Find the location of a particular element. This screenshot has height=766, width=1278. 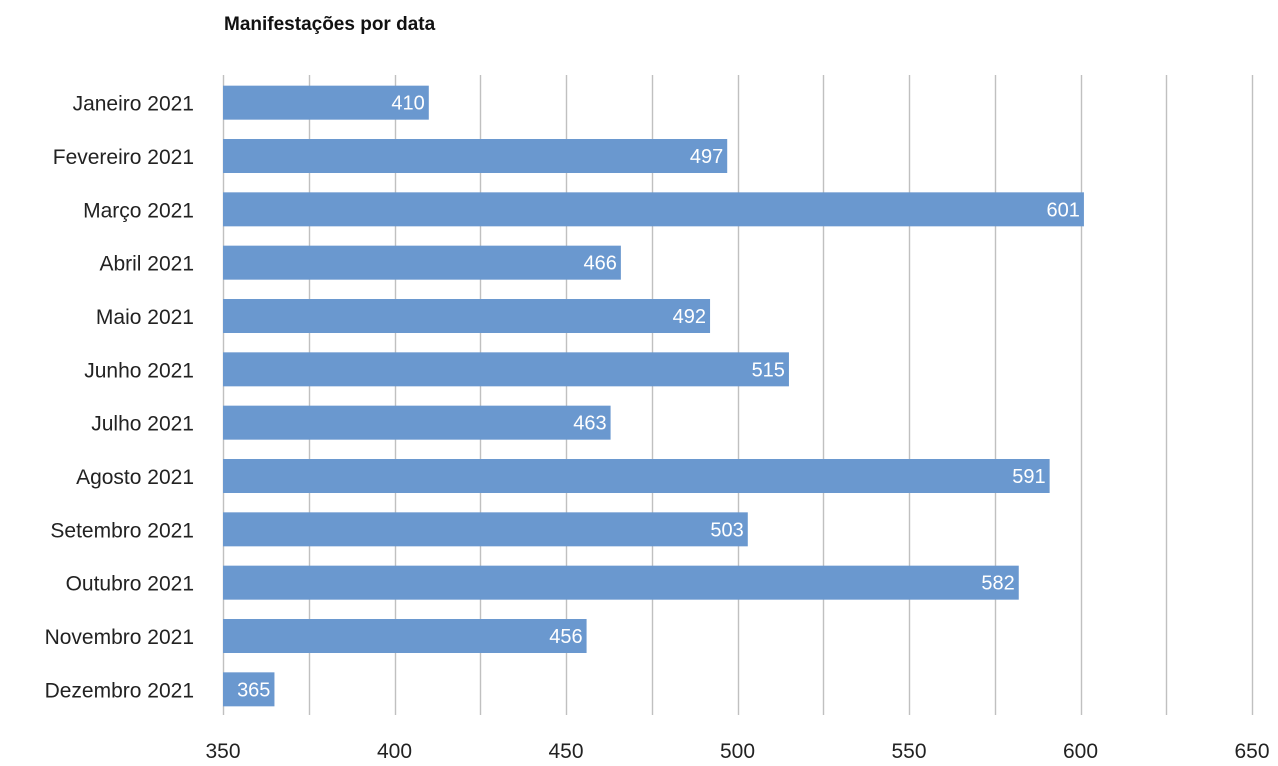

chart-title: Manifestações por data is located at coordinates (330, 24).